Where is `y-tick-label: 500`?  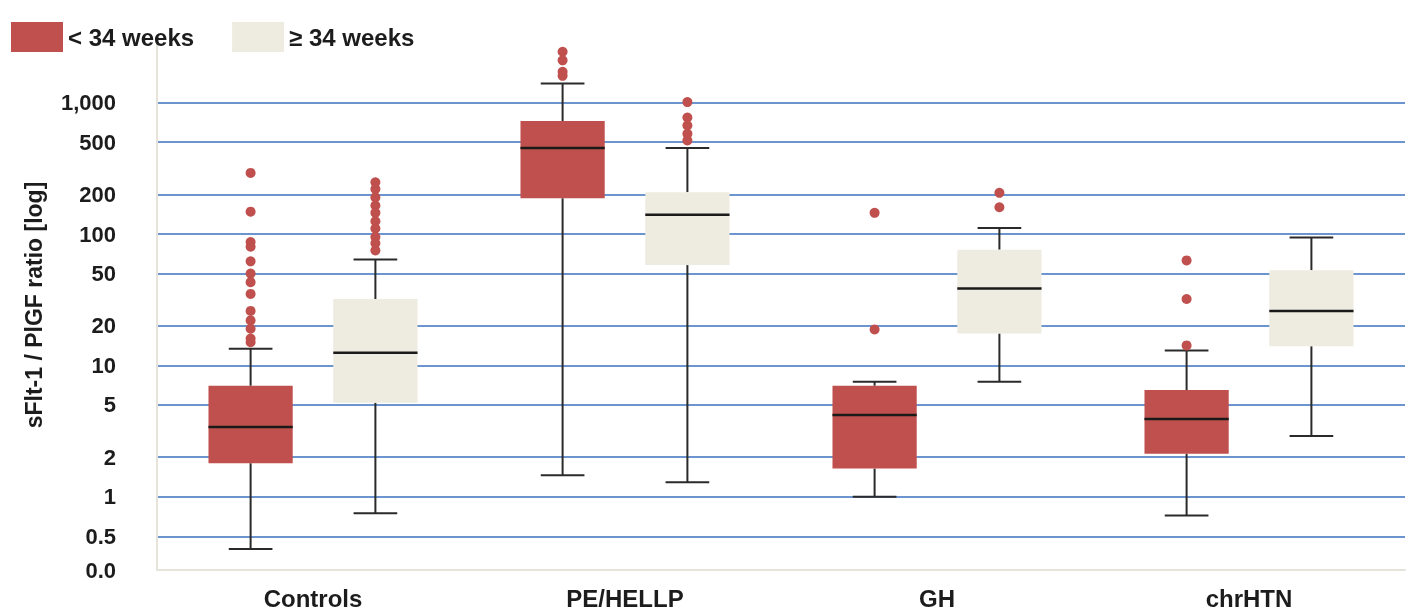
y-tick-label: 500 is located at coordinates (97, 142).